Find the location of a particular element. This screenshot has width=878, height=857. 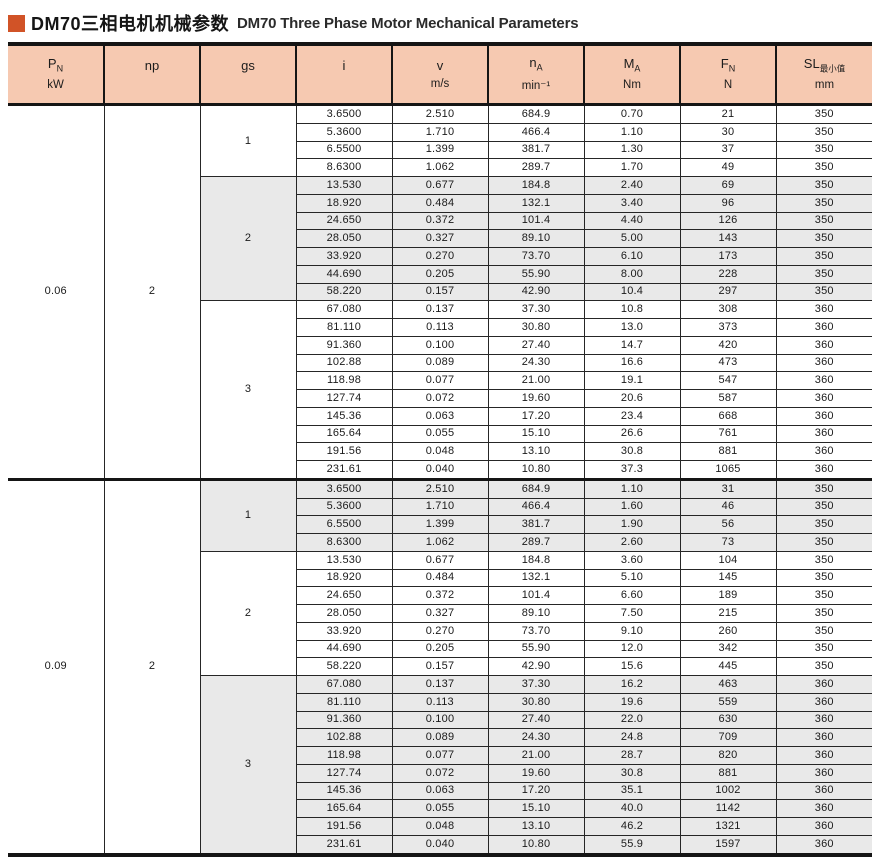

cell-na: 37.30 is located at coordinates (535, 309).